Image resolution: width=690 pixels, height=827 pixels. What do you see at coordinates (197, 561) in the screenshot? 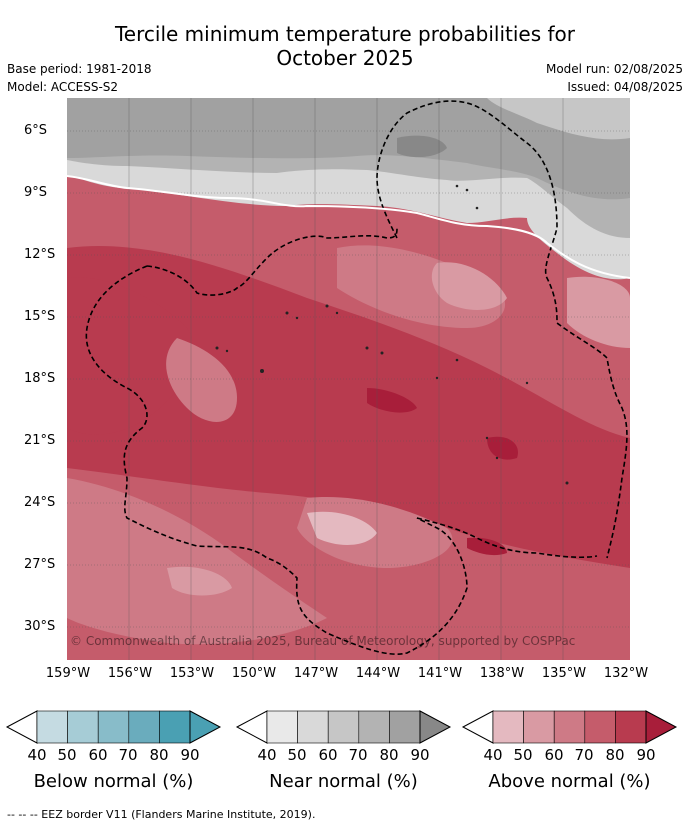
I see `above-normal-60-southwest` at bounding box center [197, 561].